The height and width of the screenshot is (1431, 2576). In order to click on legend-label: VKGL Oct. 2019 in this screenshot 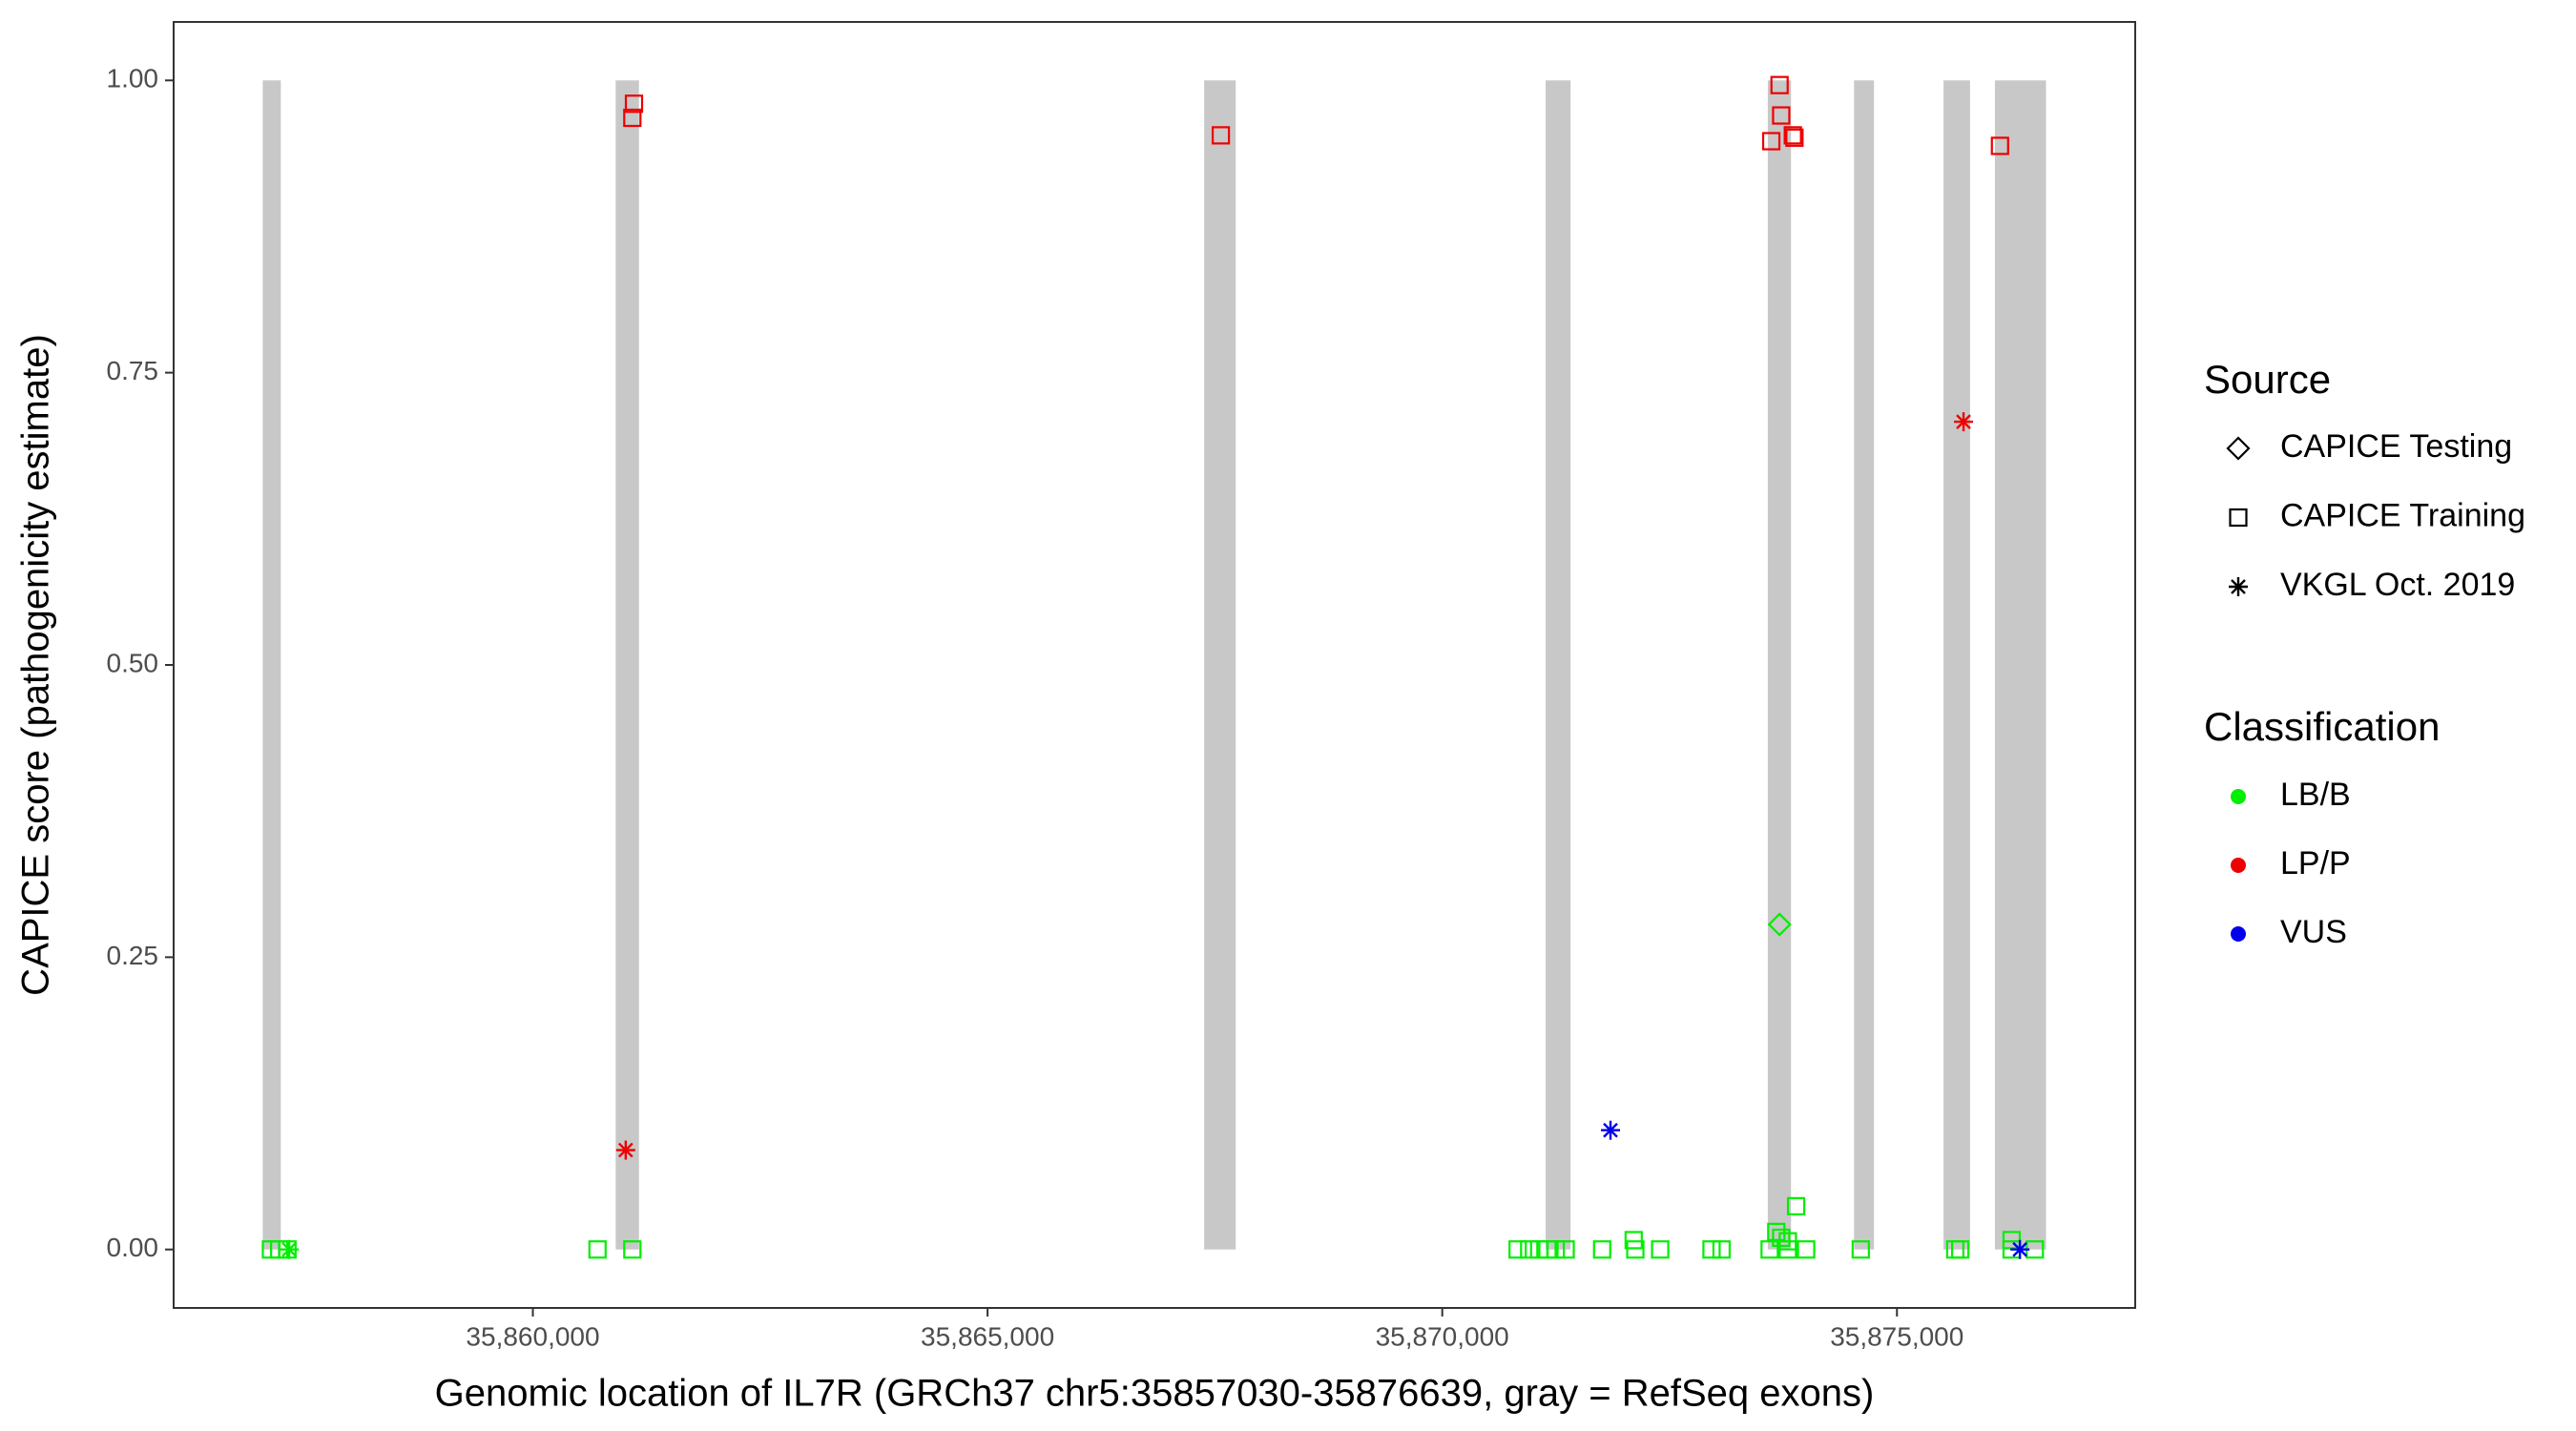, I will do `click(2397, 585)`.